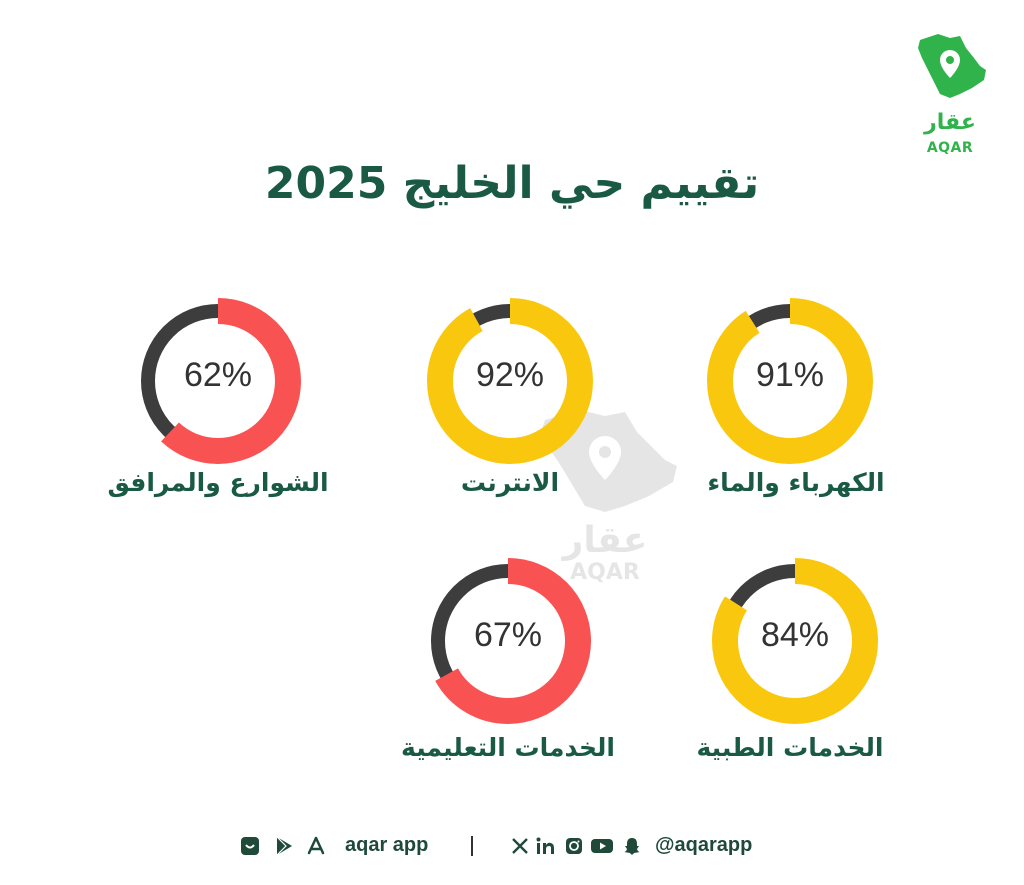 Image resolution: width=1024 pixels, height=885 pixels. What do you see at coordinates (472, 846) in the screenshot?
I see `footer-divider` at bounding box center [472, 846].